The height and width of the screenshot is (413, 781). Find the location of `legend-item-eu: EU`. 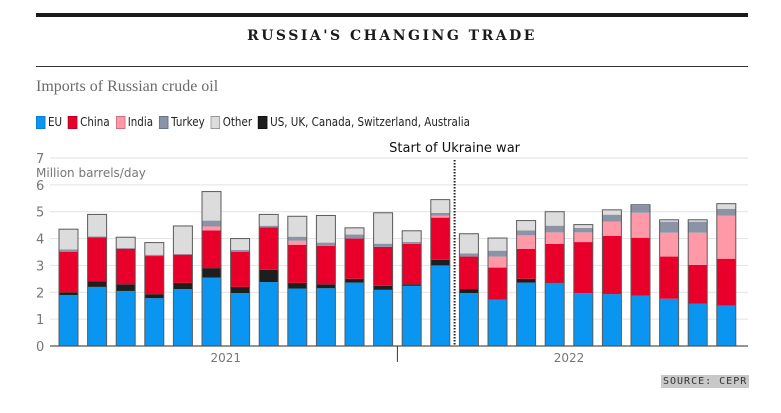

legend-item-eu: EU is located at coordinates (49, 122).